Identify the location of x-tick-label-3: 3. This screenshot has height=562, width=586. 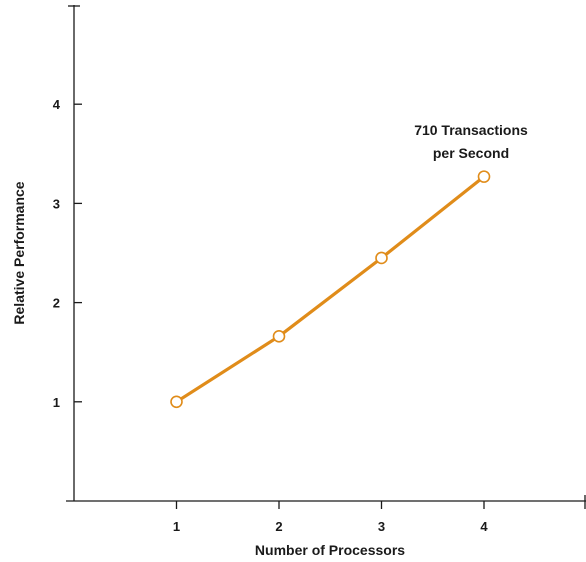
(381, 526).